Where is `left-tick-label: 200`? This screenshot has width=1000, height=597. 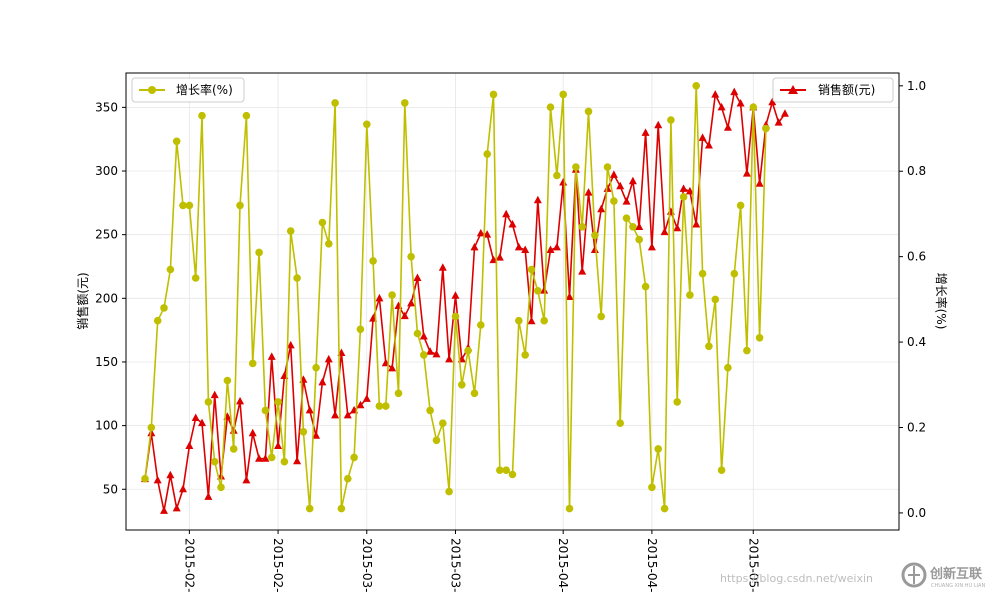
left-tick-label: 200 is located at coordinates (106, 298).